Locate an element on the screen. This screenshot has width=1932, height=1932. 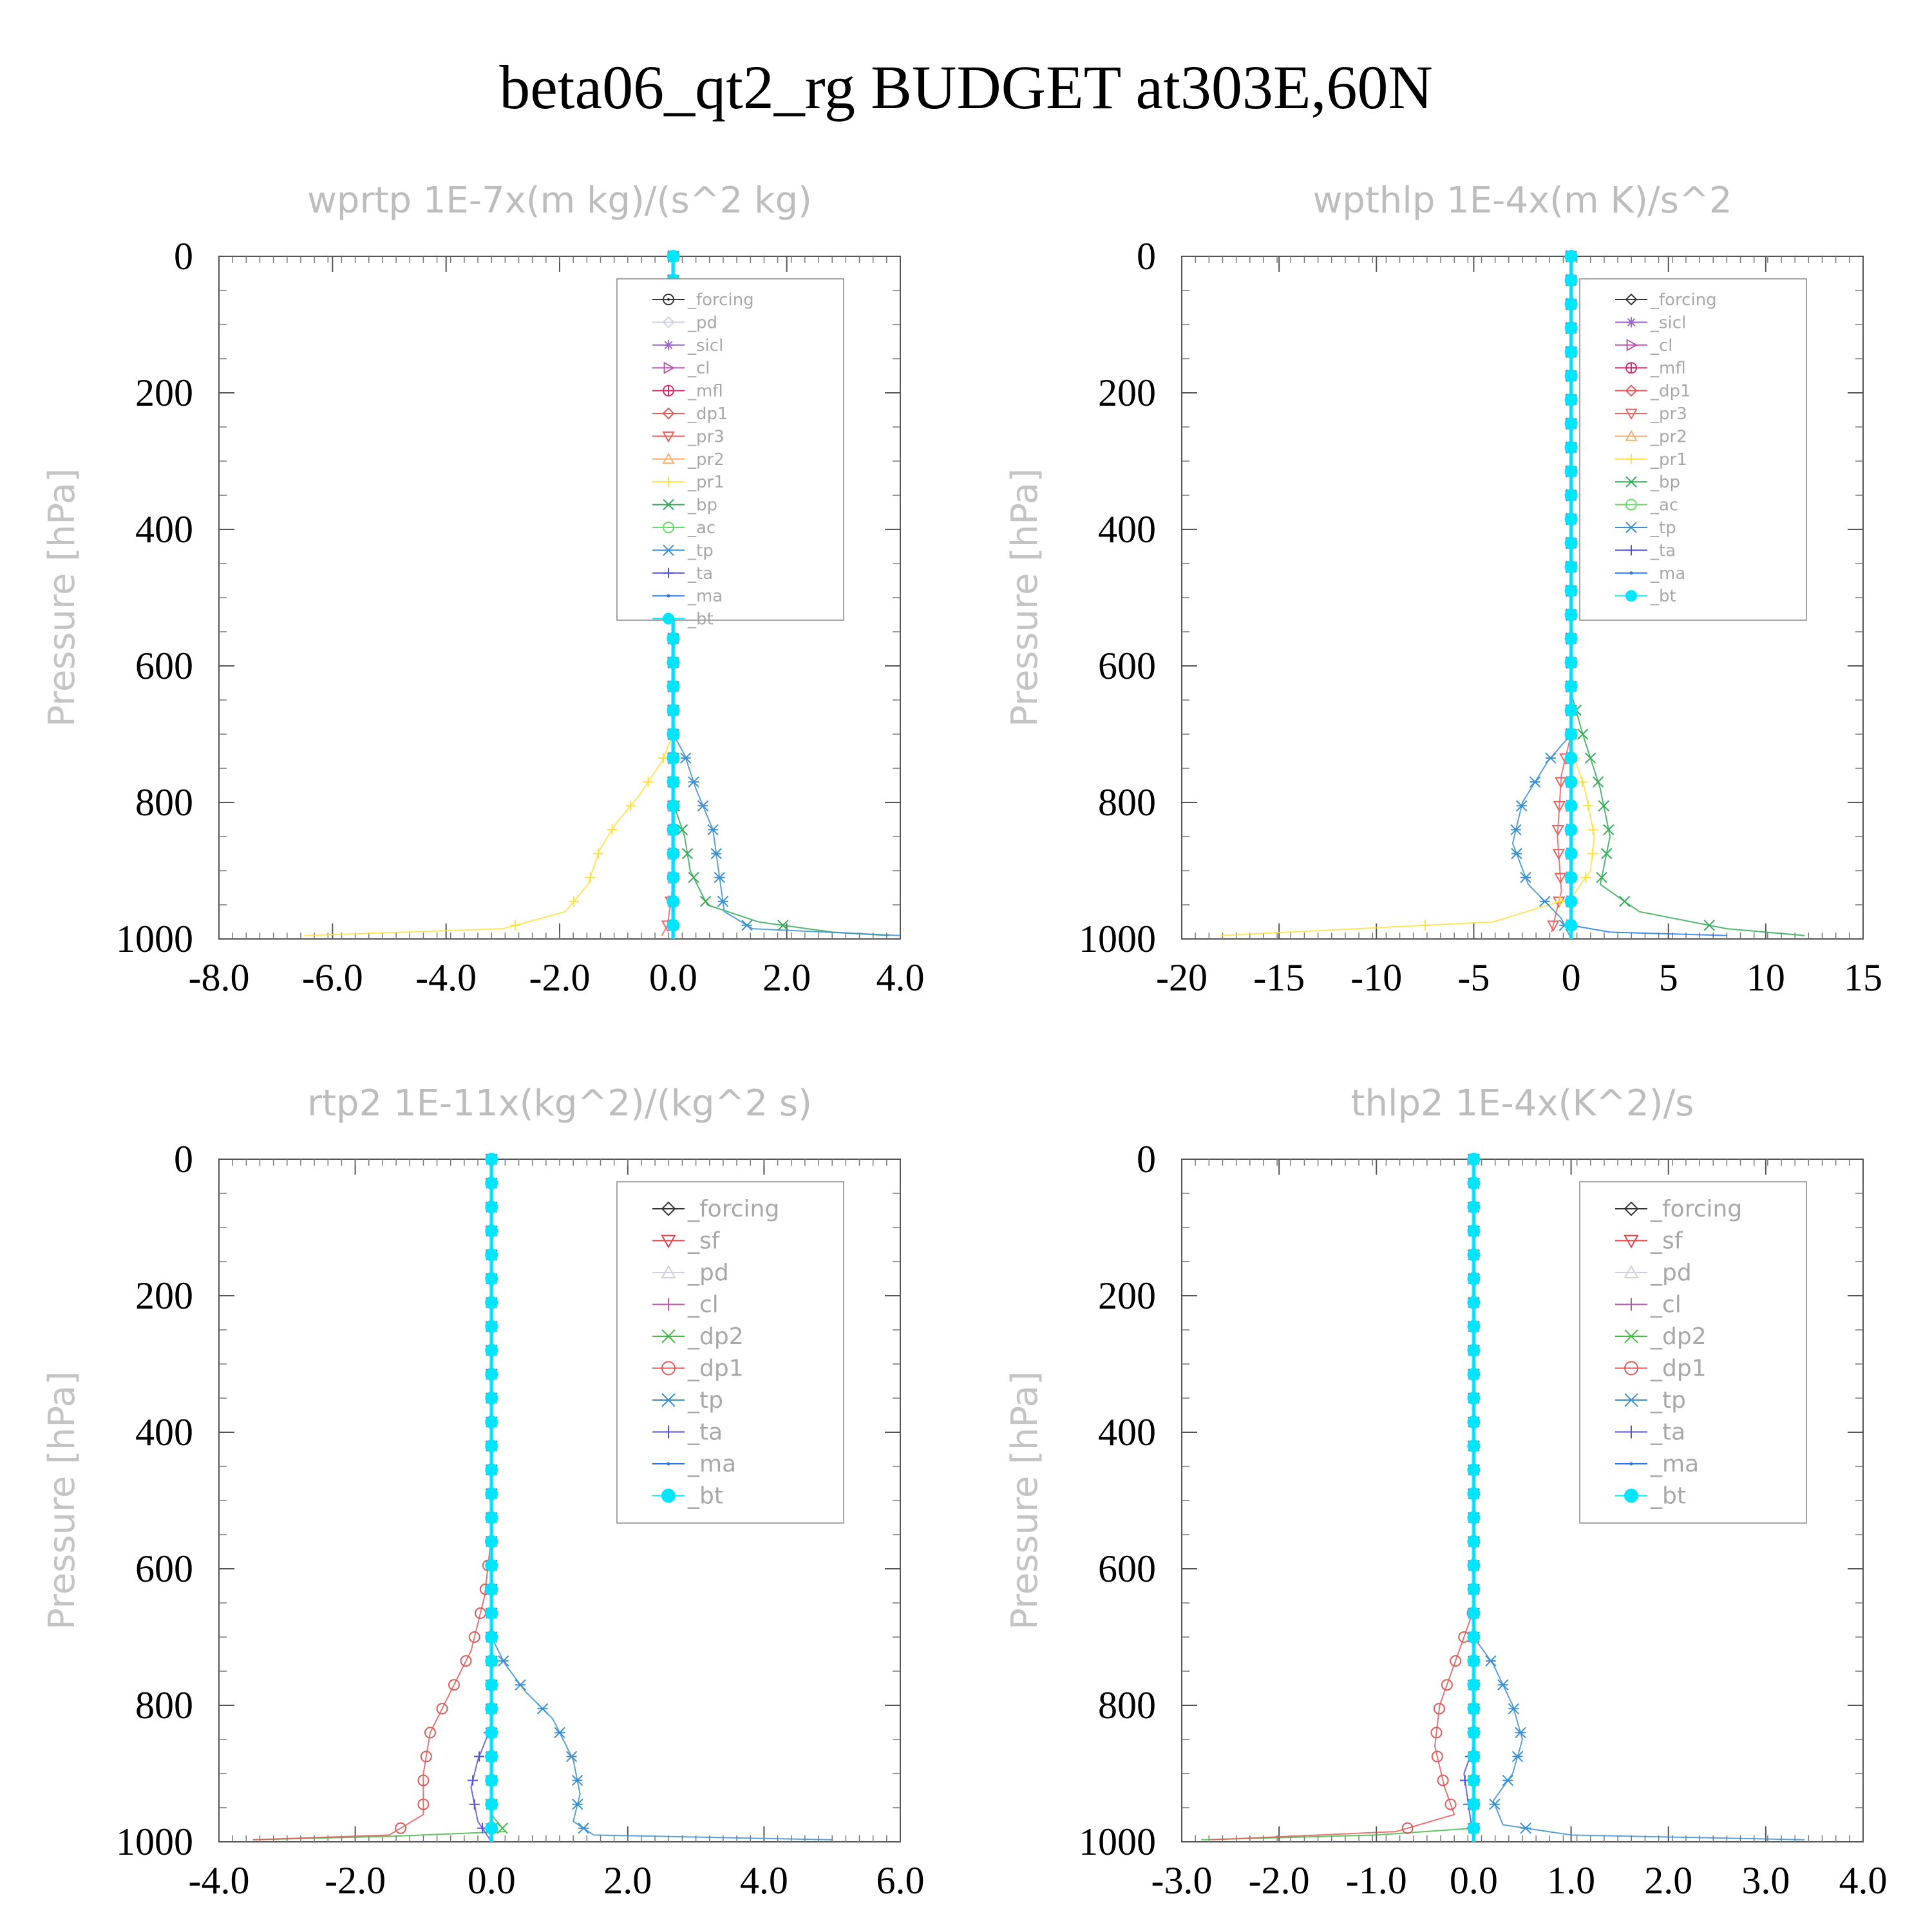
x-tick-label: -10 is located at coordinates (1376, 977).